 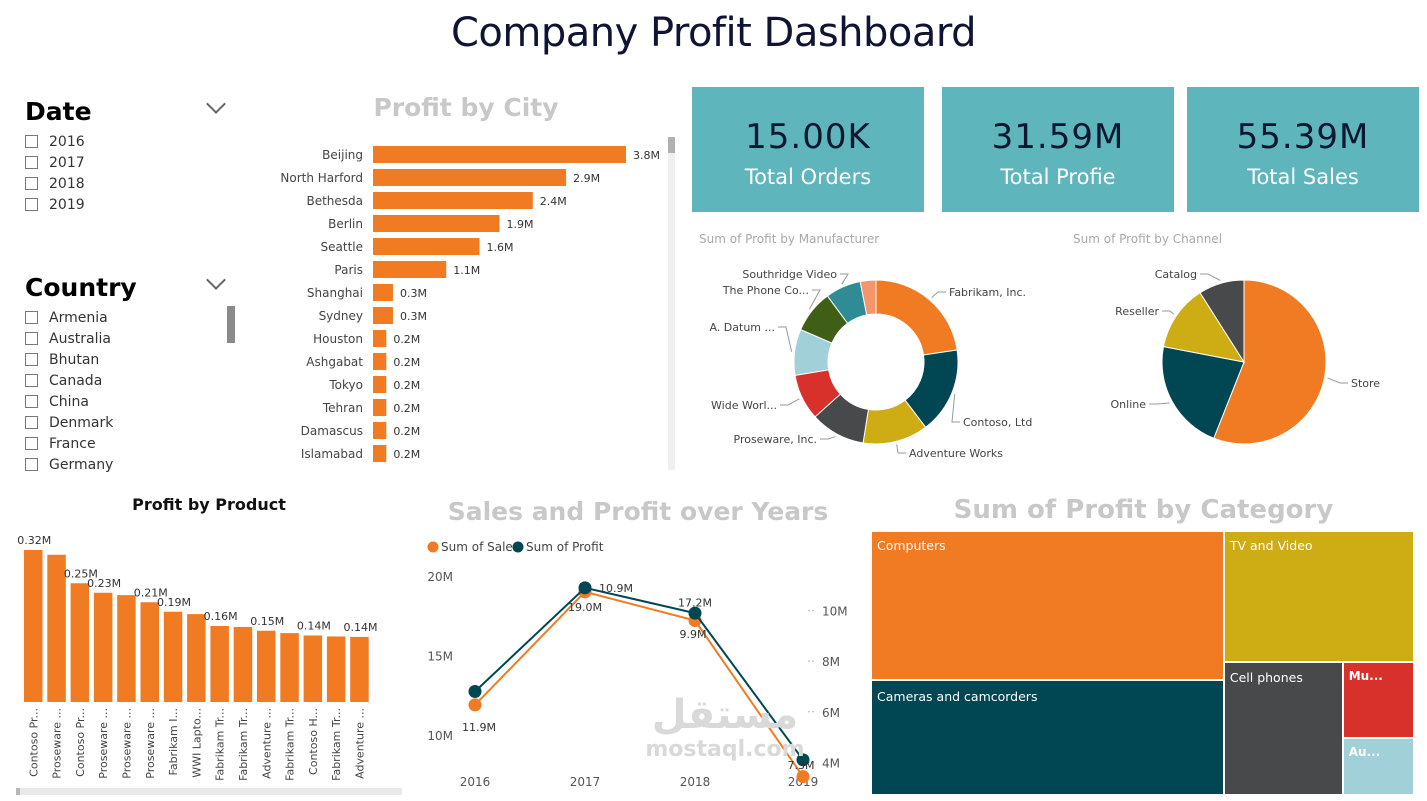 What do you see at coordinates (342, 247) in the screenshot?
I see `city-label: Seattle` at bounding box center [342, 247].